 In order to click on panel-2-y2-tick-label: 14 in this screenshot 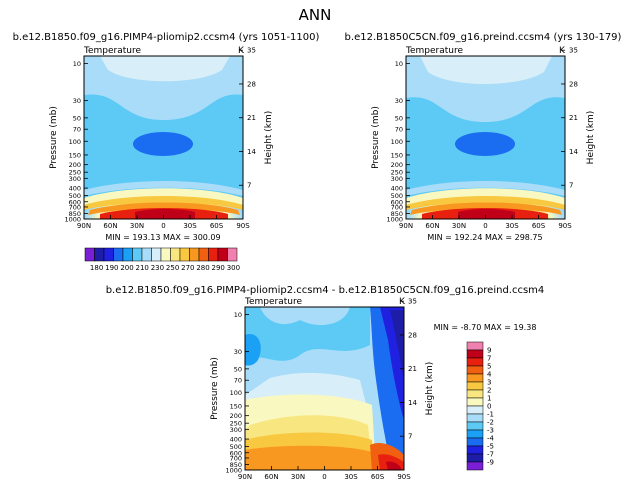, I will do `click(573, 152)`.